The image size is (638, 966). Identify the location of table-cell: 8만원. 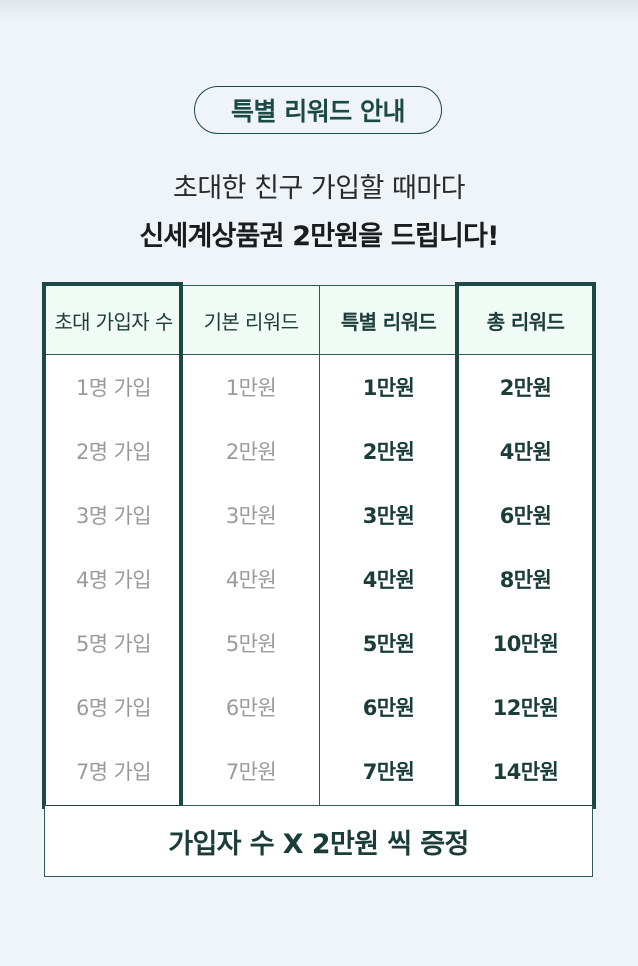
(525, 580).